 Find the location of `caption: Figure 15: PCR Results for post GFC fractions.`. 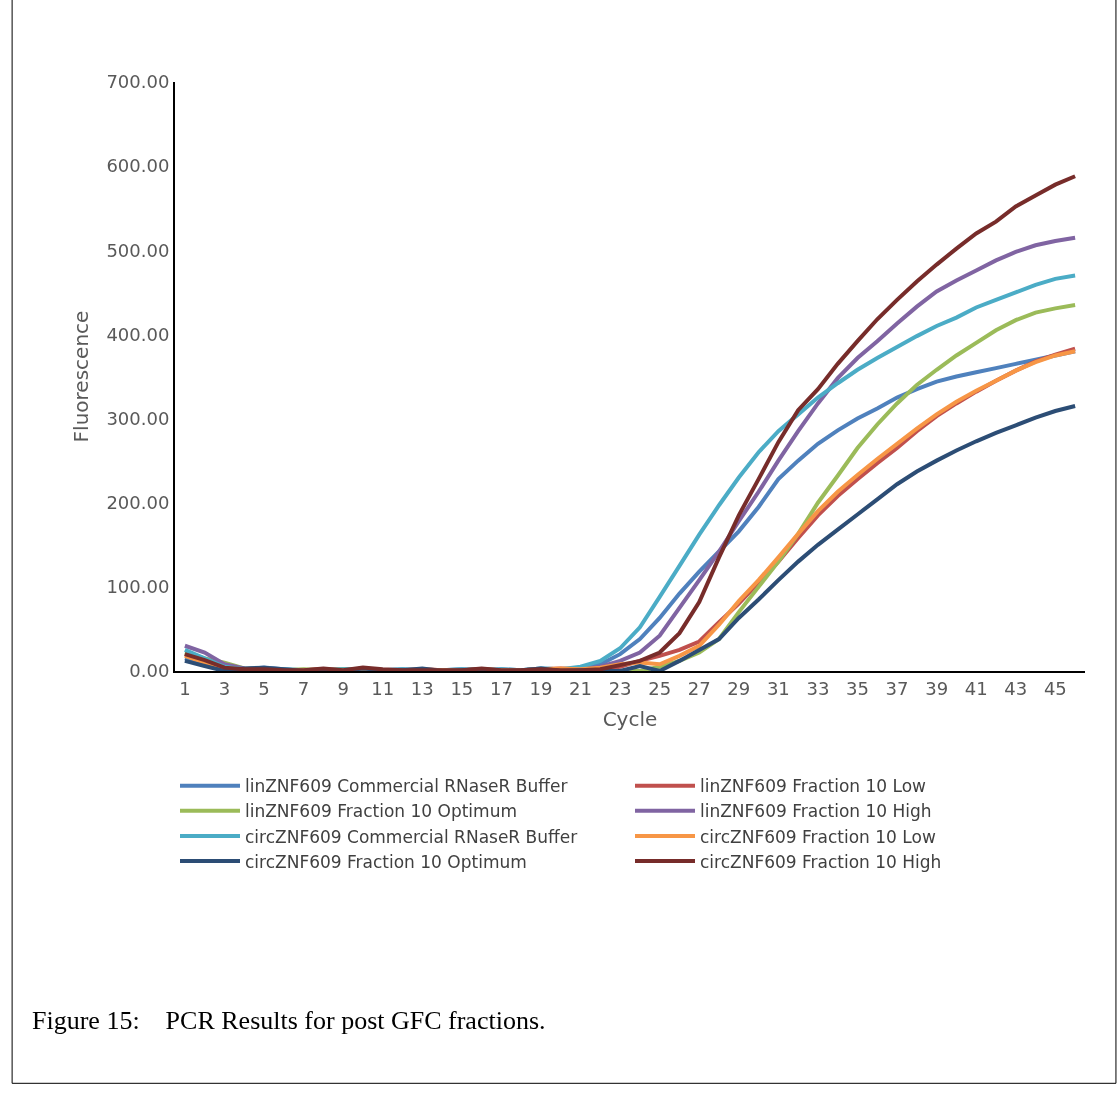

caption: Figure 15: PCR Results for post GFC fractions. is located at coordinates (289, 1020).